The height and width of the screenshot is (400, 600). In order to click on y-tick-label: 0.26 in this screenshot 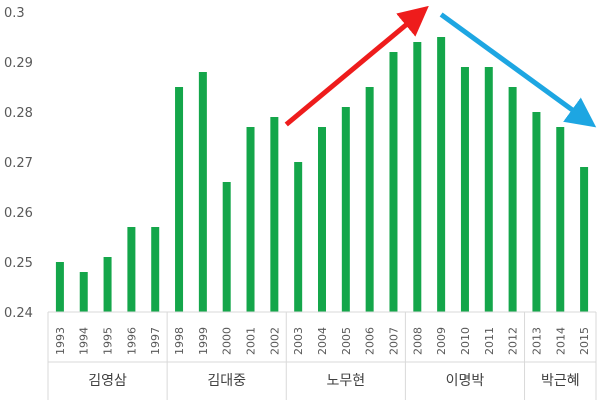, I will do `click(18, 213)`.